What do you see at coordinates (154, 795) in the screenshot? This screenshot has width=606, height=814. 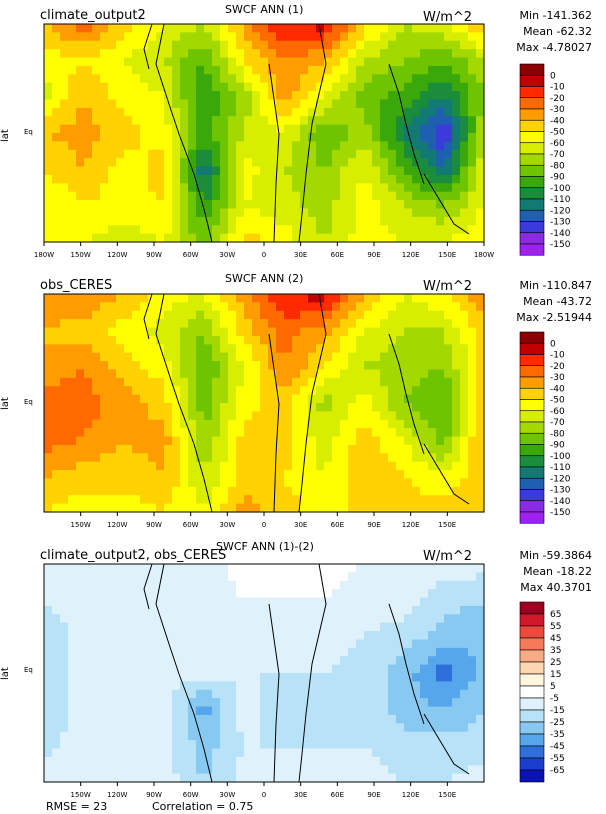 I see `x-tick-label: 90W` at bounding box center [154, 795].